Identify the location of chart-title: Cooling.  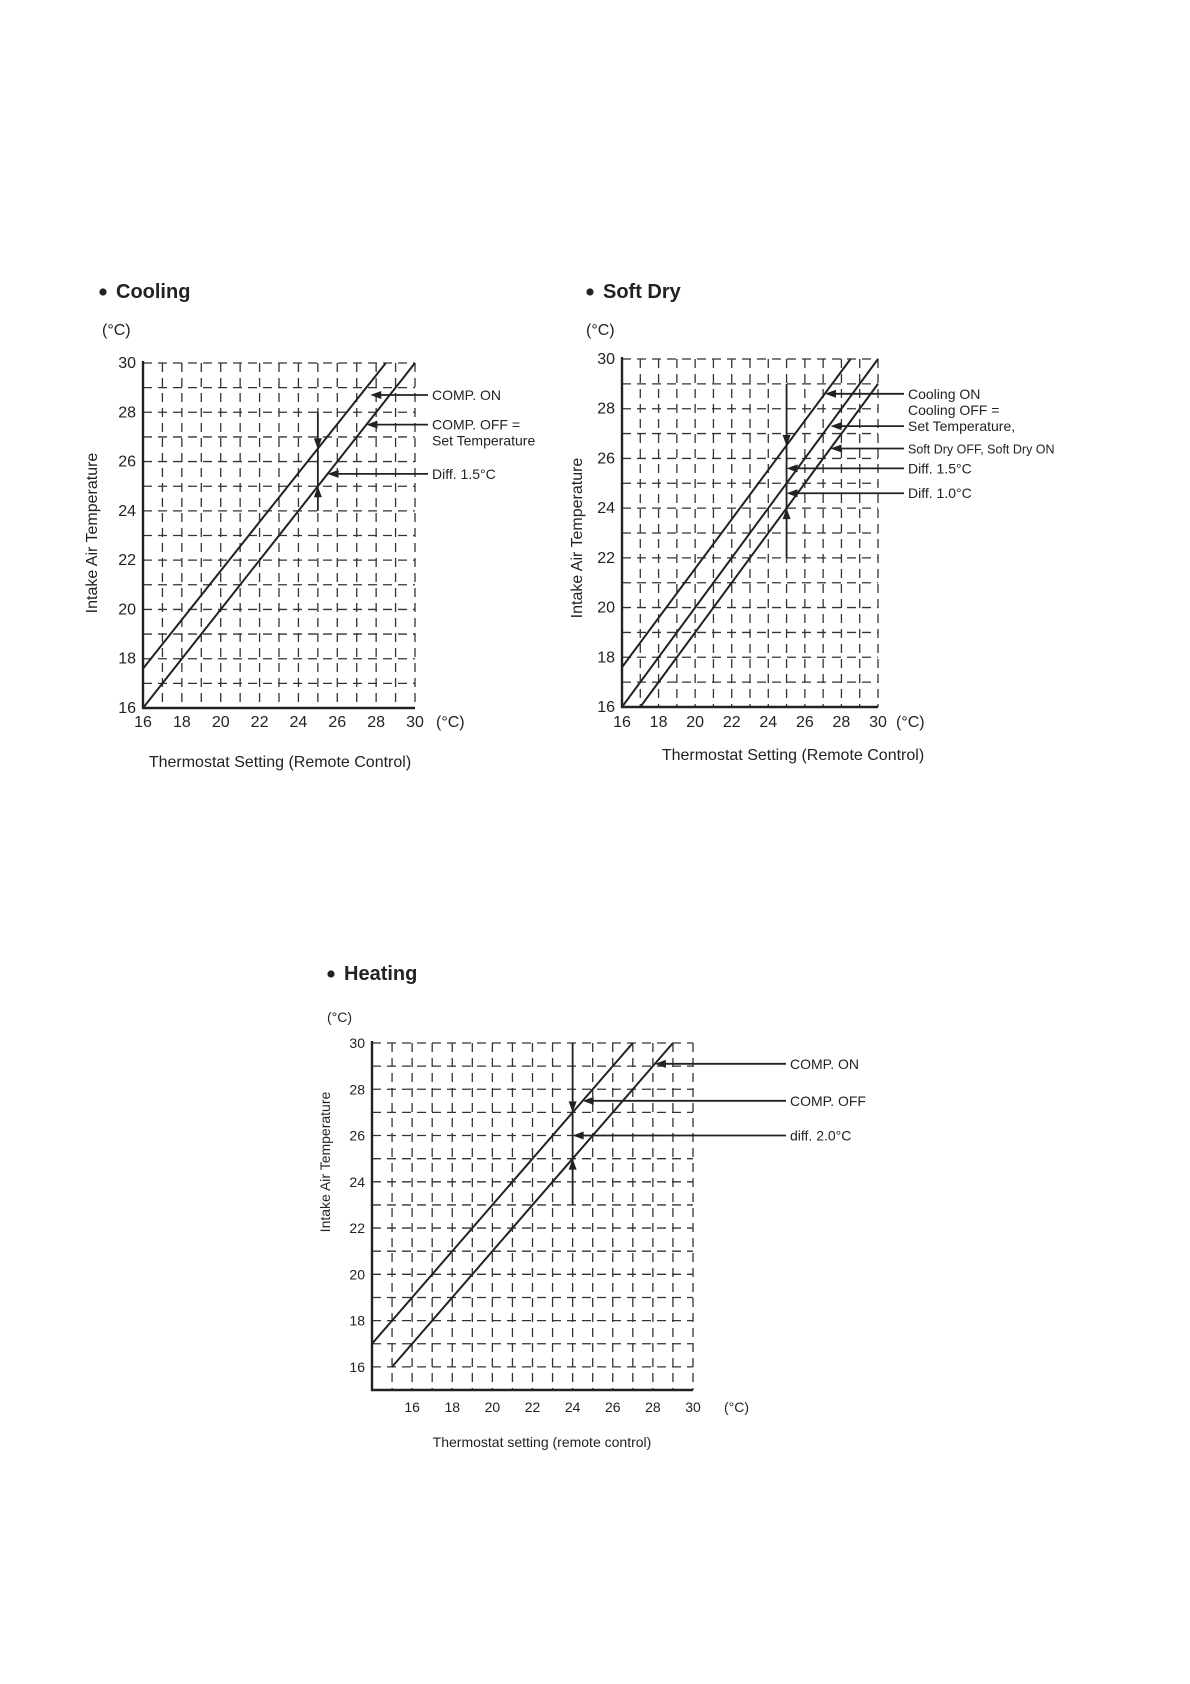
(153, 292).